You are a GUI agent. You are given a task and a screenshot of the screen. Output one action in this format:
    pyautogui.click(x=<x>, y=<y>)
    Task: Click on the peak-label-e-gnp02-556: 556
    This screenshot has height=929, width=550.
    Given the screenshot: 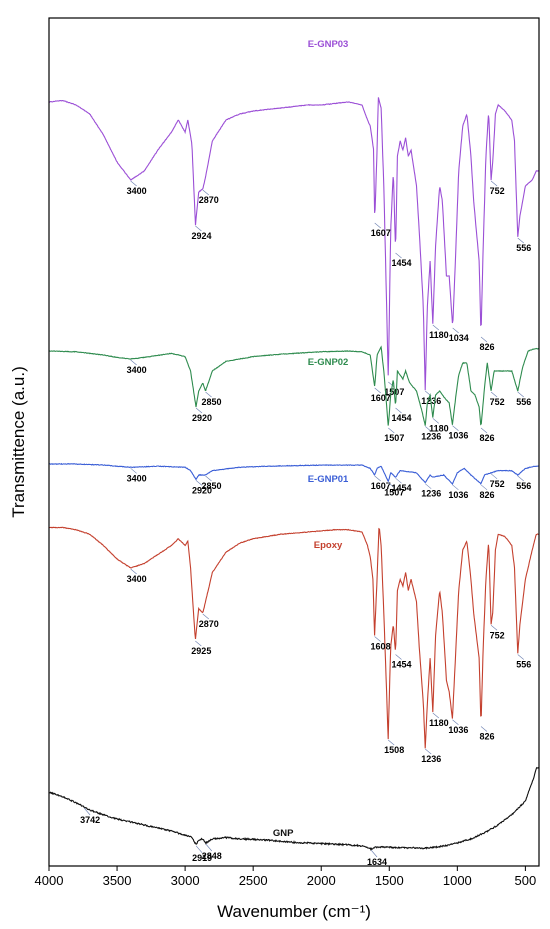 What is the action you would take?
    pyautogui.click(x=523, y=402)
    